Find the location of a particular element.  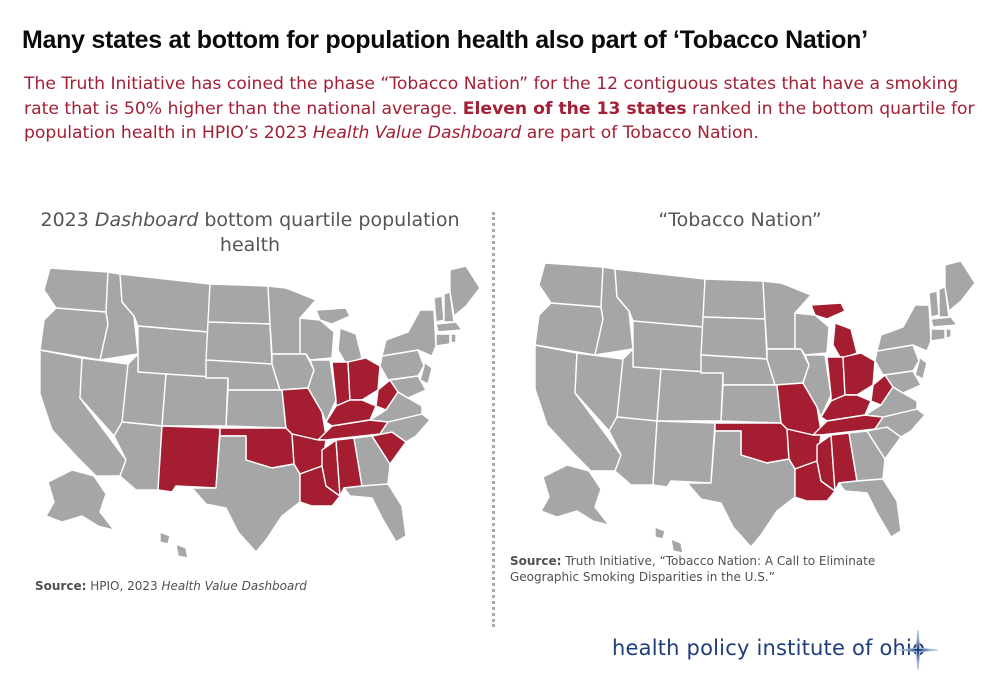

right-state-north-dakota is located at coordinates (734, 299).